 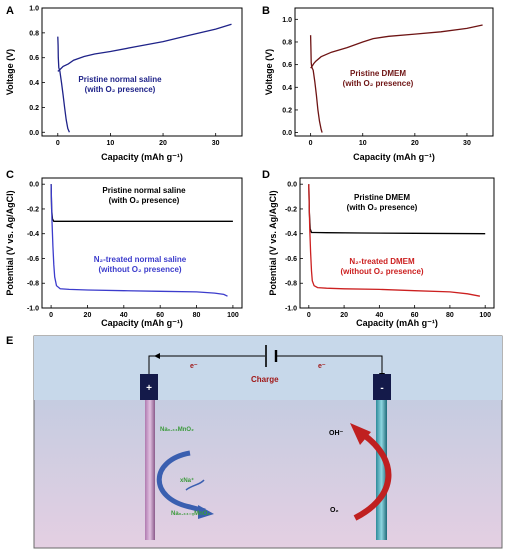 I want to click on reaction-arrow-right, so click(x=372, y=476).